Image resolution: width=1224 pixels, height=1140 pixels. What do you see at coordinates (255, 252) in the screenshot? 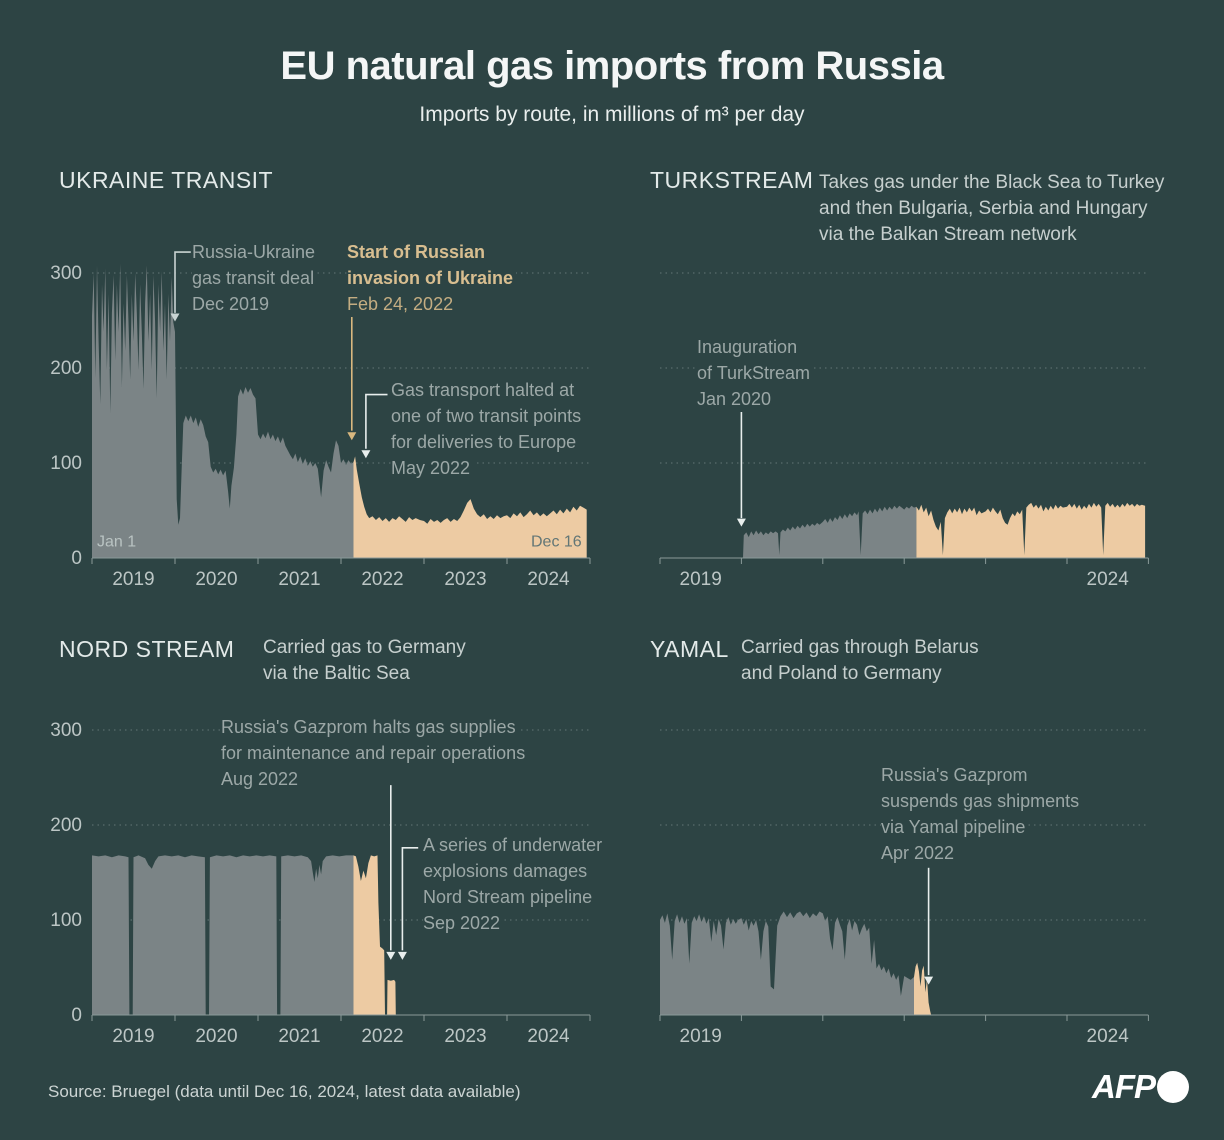
I see `annotation-line: Russia-Ukraine` at bounding box center [255, 252].